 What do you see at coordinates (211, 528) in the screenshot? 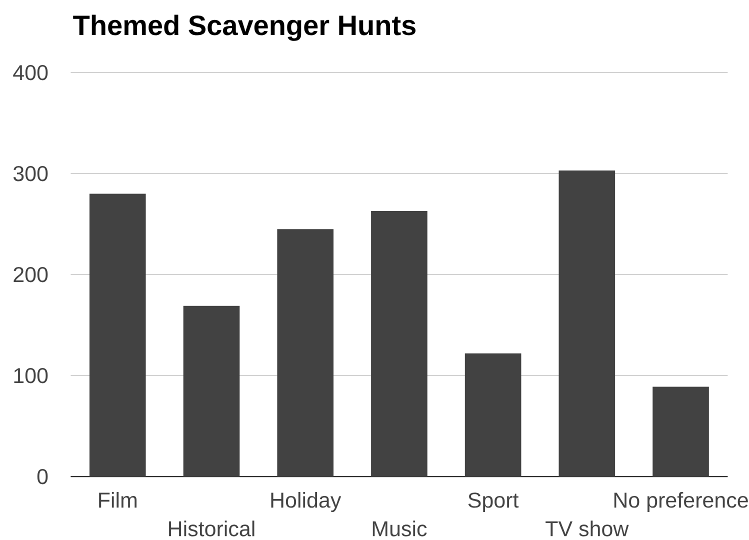
I see `x-tick-label: Historical` at bounding box center [211, 528].